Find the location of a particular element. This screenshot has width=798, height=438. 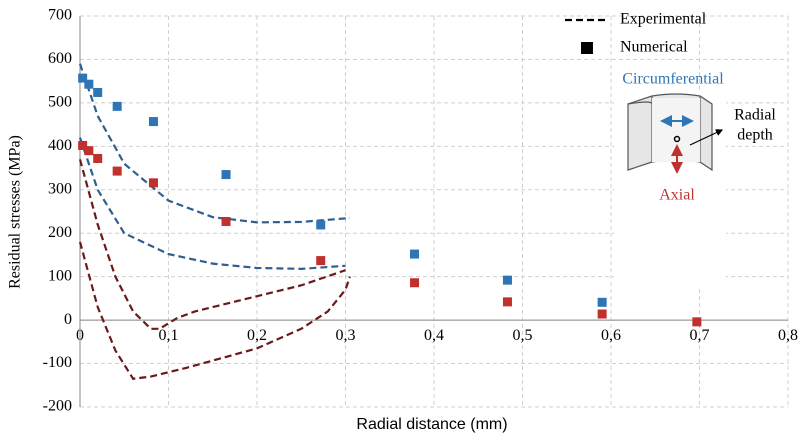

y-axis-label: Residual stresses (MPa) is located at coordinates (15, 212).